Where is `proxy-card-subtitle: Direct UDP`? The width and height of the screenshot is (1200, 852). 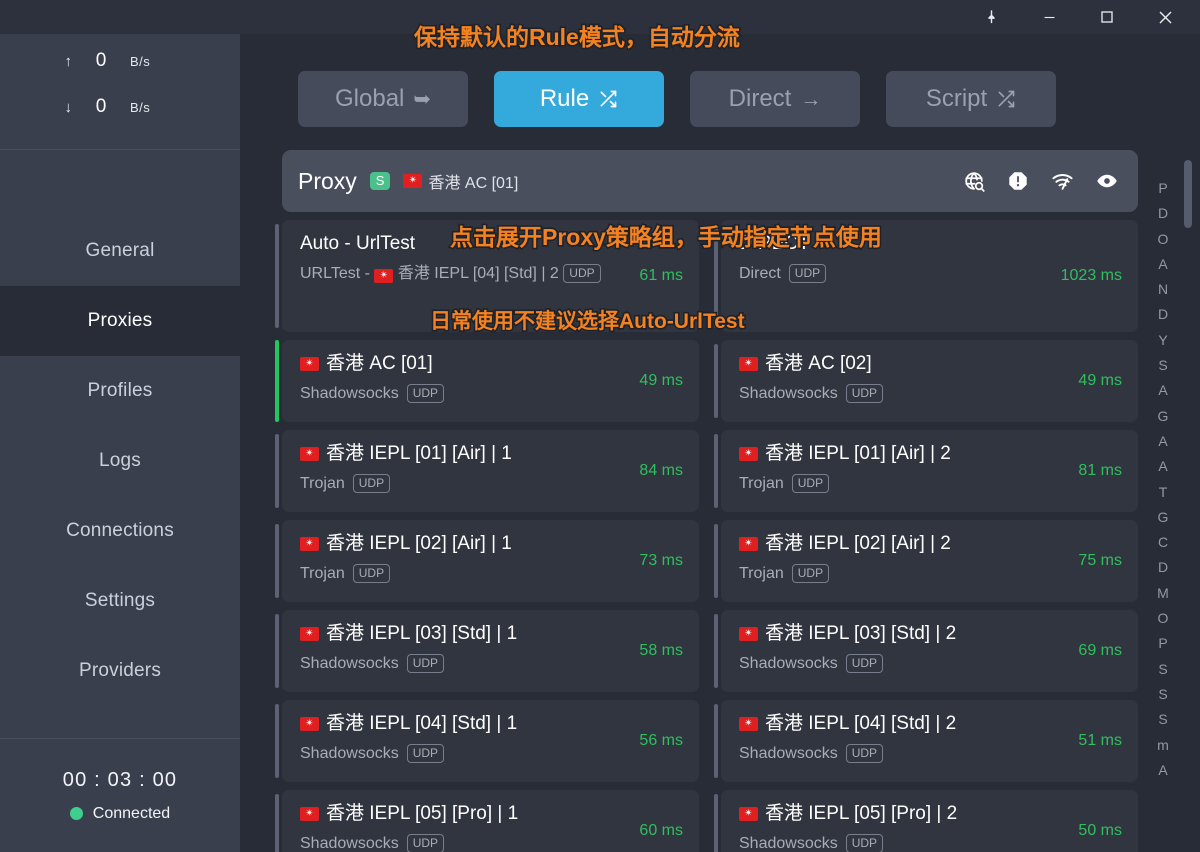 proxy-card-subtitle: Direct UDP is located at coordinates (895, 274).